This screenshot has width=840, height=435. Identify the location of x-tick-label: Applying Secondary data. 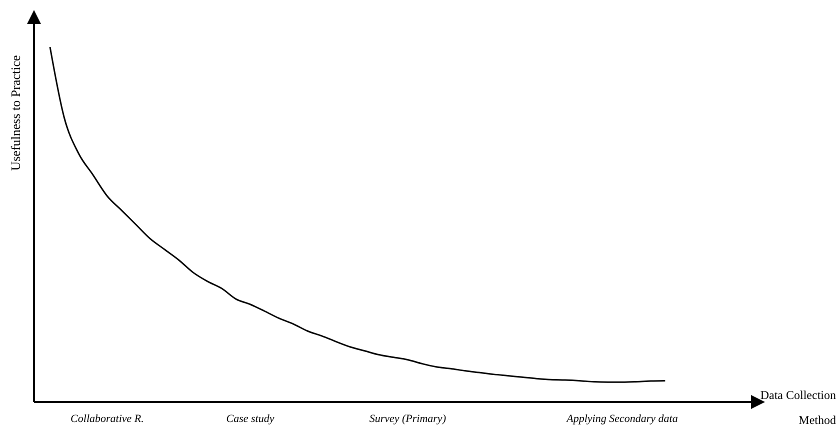
(622, 418).